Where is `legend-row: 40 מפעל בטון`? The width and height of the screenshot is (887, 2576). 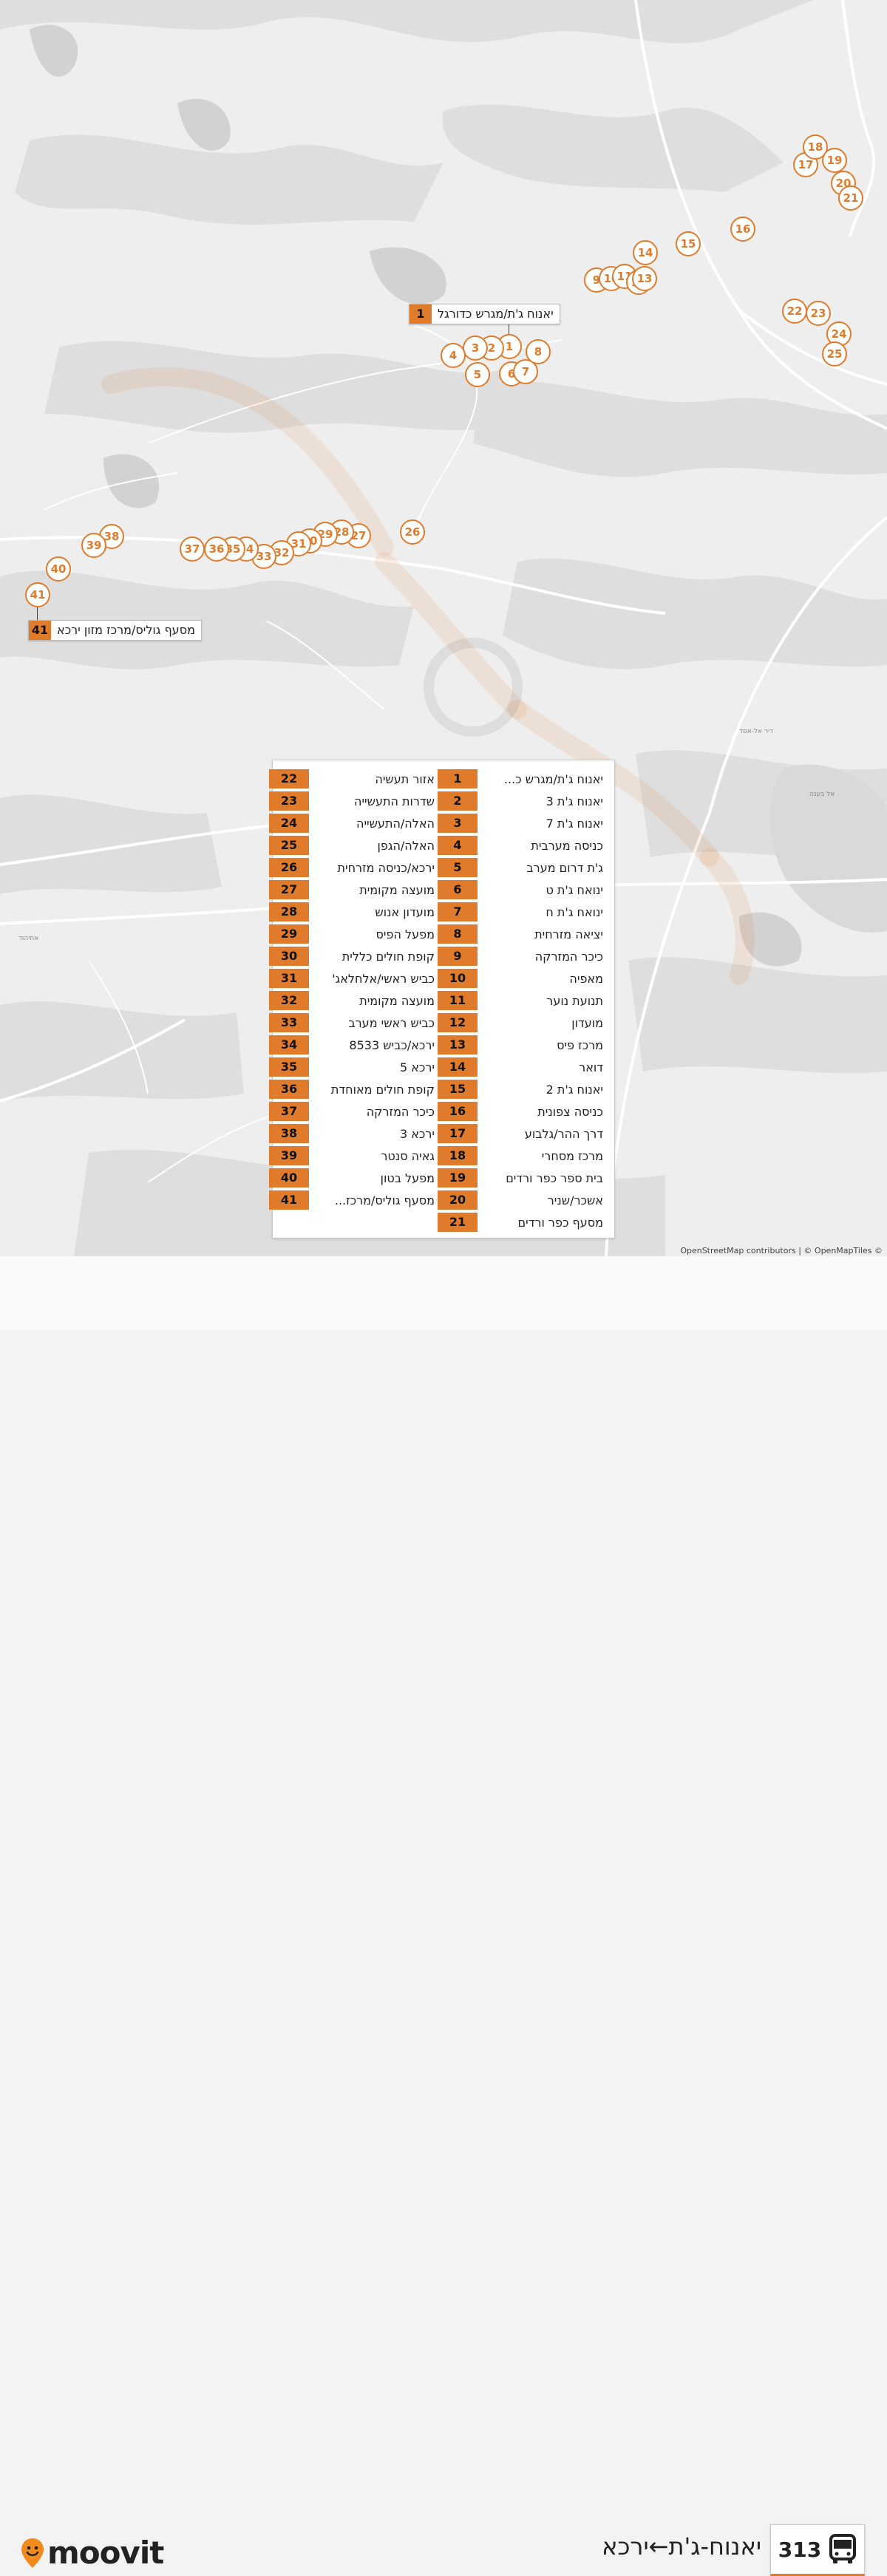
legend-row: 40 מפעל בטון is located at coordinates (355, 1178).